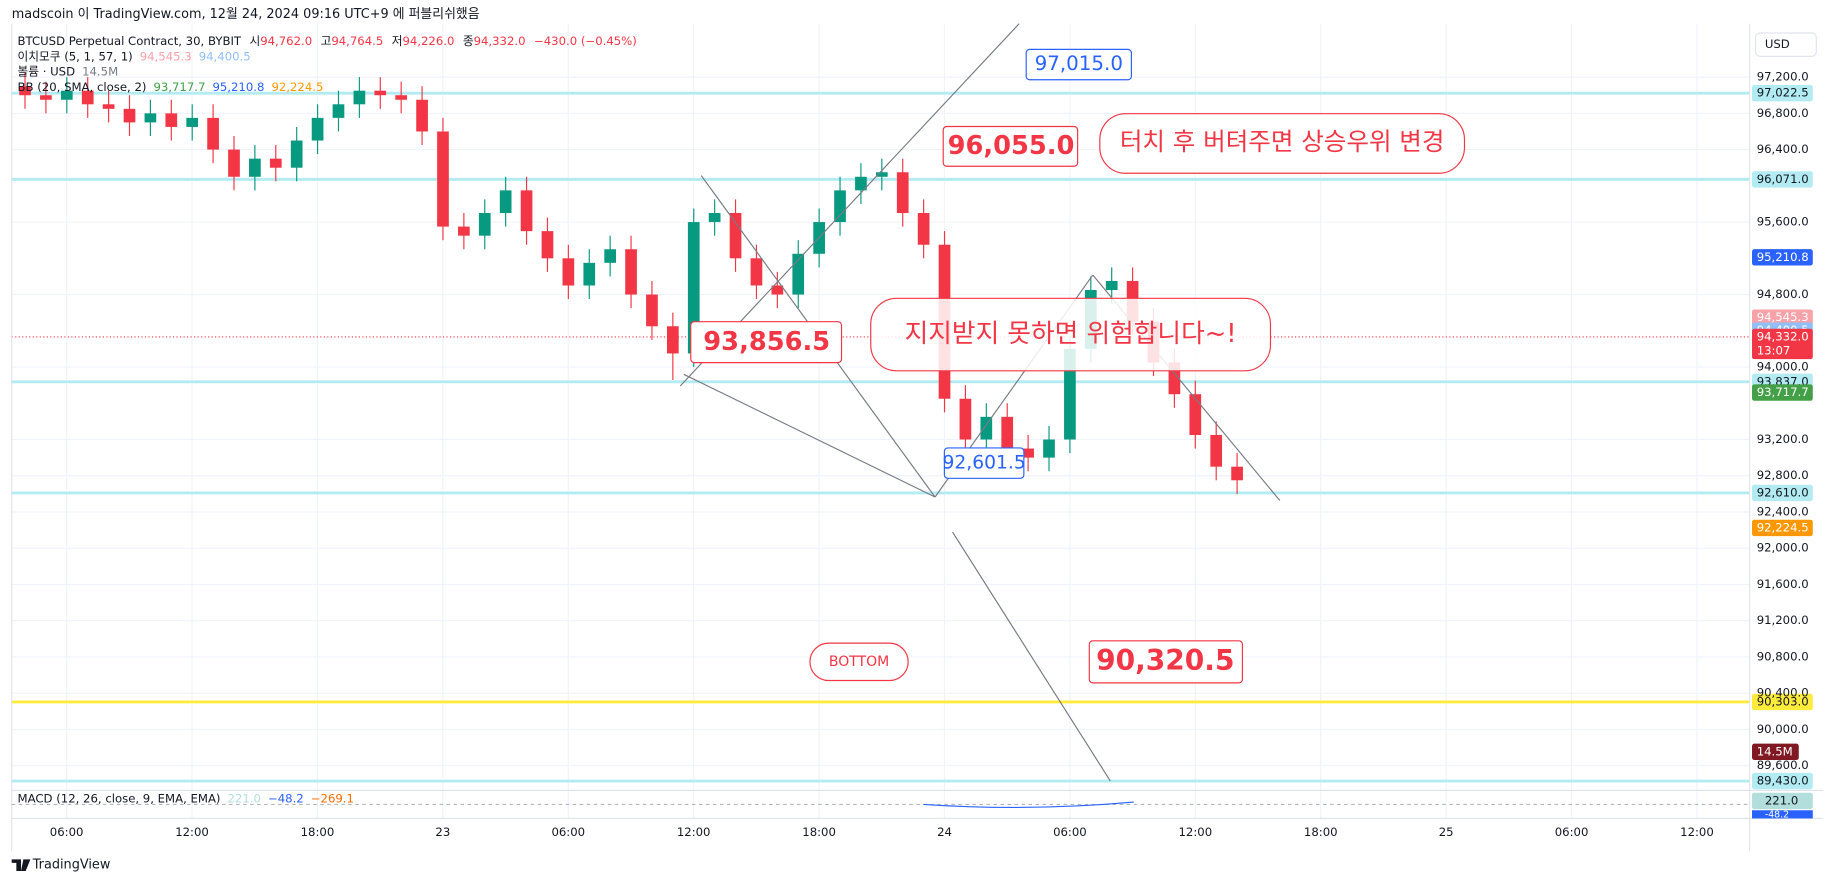  Describe the element at coordinates (397, 41) in the screenshot. I see `ohlc-label: 저` at that location.